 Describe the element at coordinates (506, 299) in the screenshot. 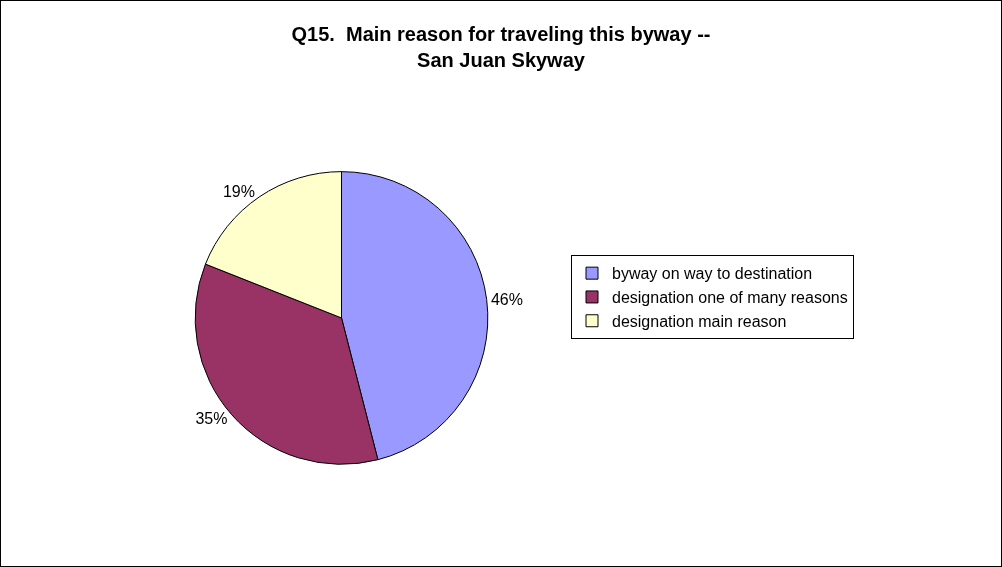

I see `data-label: 46%` at that location.